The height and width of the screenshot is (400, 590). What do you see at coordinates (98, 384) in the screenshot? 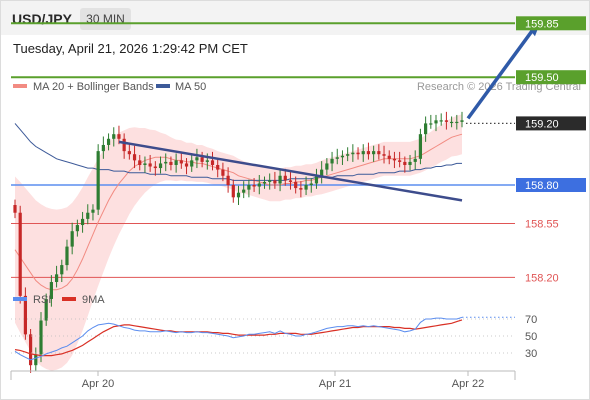
I see `x-tick-label: Apr 20` at bounding box center [98, 384].